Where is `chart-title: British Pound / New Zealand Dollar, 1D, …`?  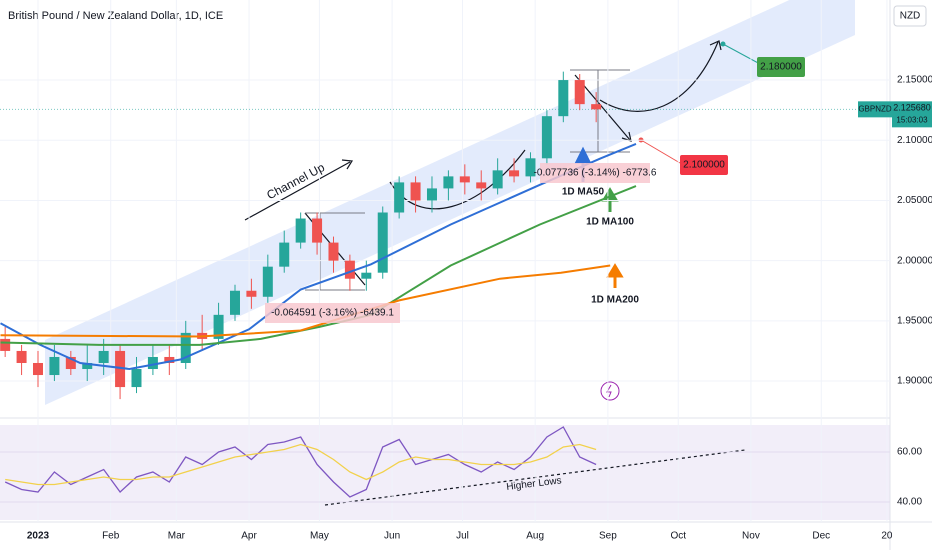 chart-title: British Pound / New Zealand Dollar, 1D, … is located at coordinates (115, 16).